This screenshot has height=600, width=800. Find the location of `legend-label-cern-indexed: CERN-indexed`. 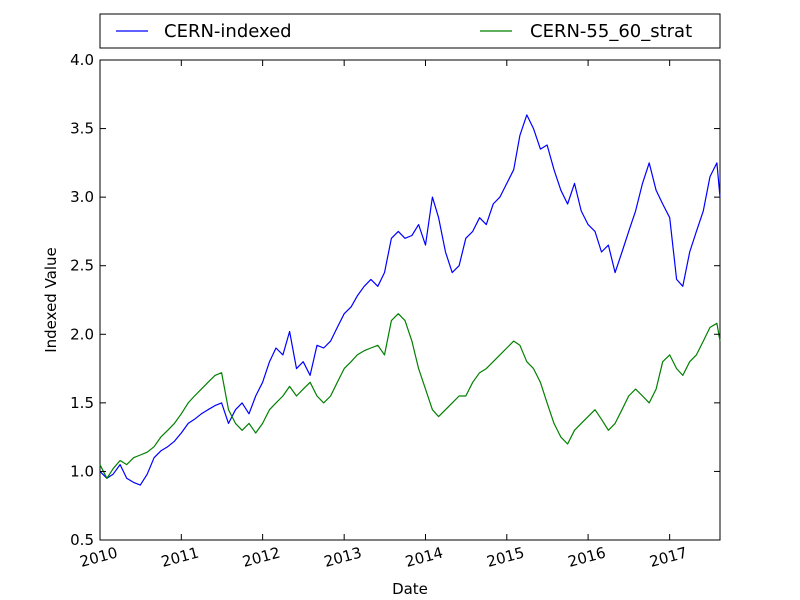

legend-label-cern-indexed: CERN-indexed is located at coordinates (228, 31).